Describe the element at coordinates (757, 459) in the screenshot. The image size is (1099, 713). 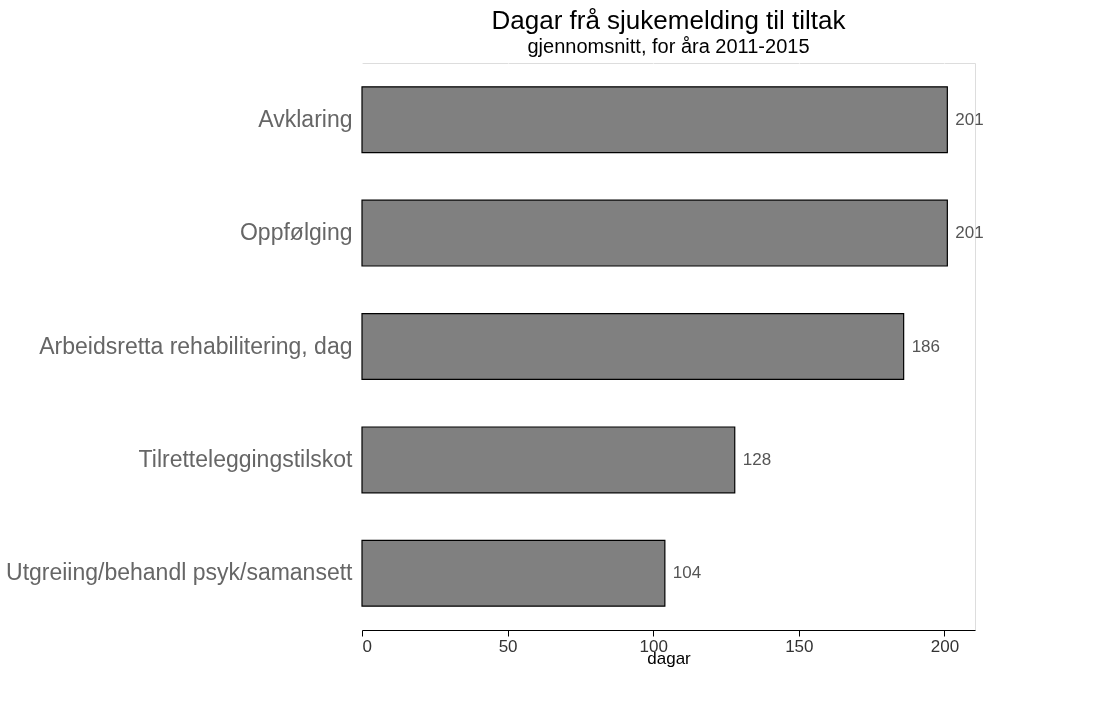
I see `data-label: 128` at that location.